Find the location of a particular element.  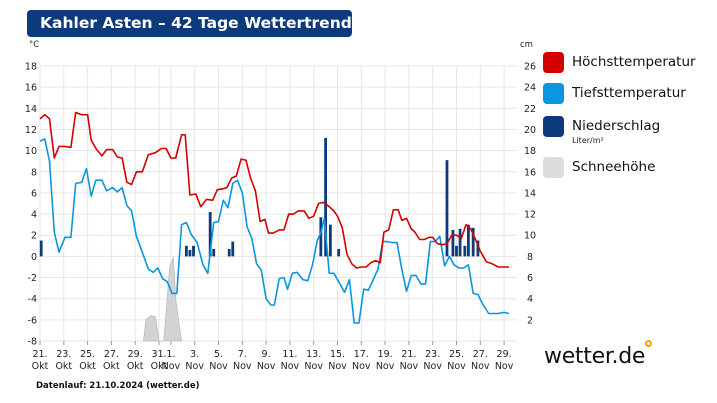

x-tick-label-day: 17. is located at coordinates (361, 354).